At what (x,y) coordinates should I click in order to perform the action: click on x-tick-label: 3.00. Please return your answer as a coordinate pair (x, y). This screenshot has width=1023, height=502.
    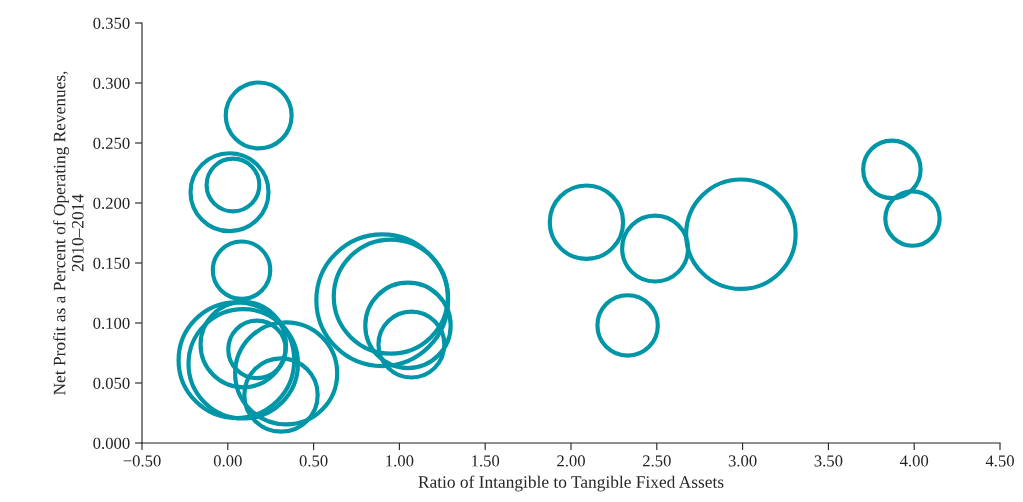
    Looking at the image, I should click on (742, 461).